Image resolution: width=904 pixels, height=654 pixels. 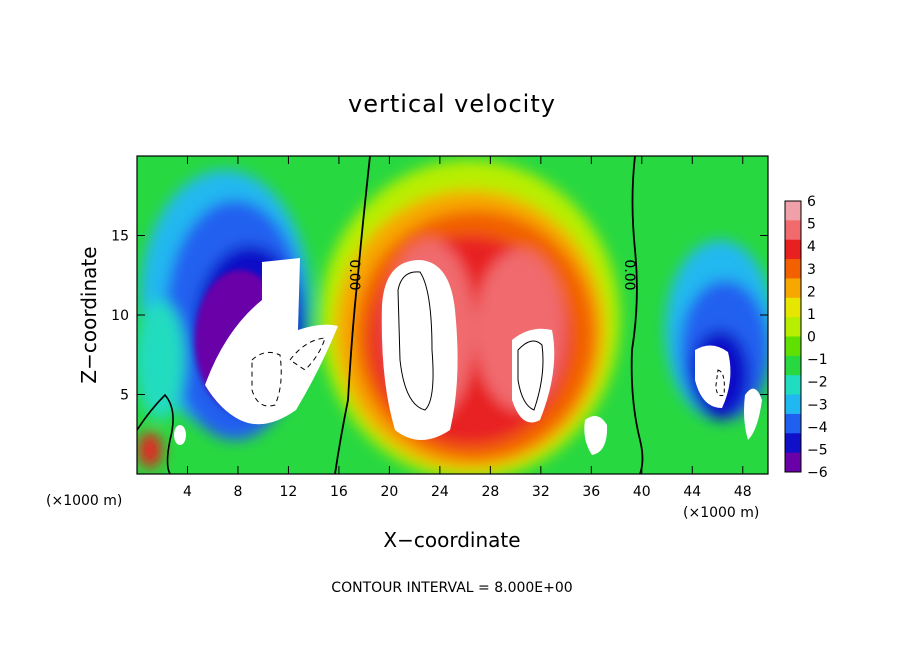 I want to click on colorbar-tick-label: 5, so click(x=811, y=225).